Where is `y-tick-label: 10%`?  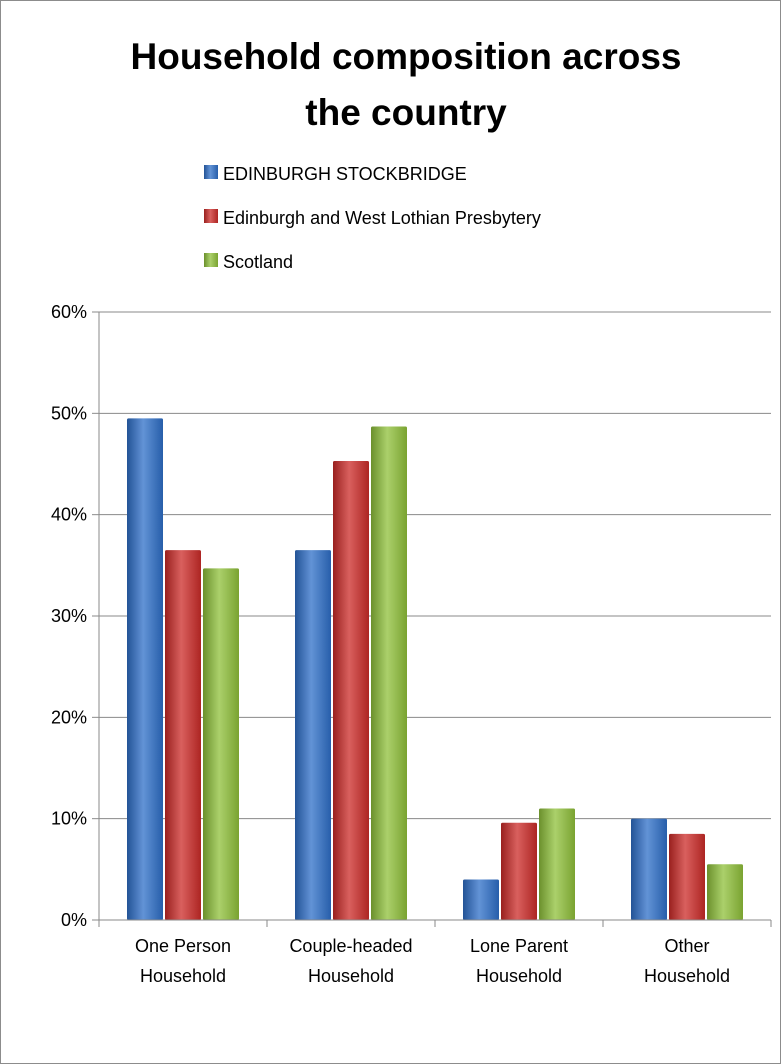 y-tick-label: 10% is located at coordinates (69, 819).